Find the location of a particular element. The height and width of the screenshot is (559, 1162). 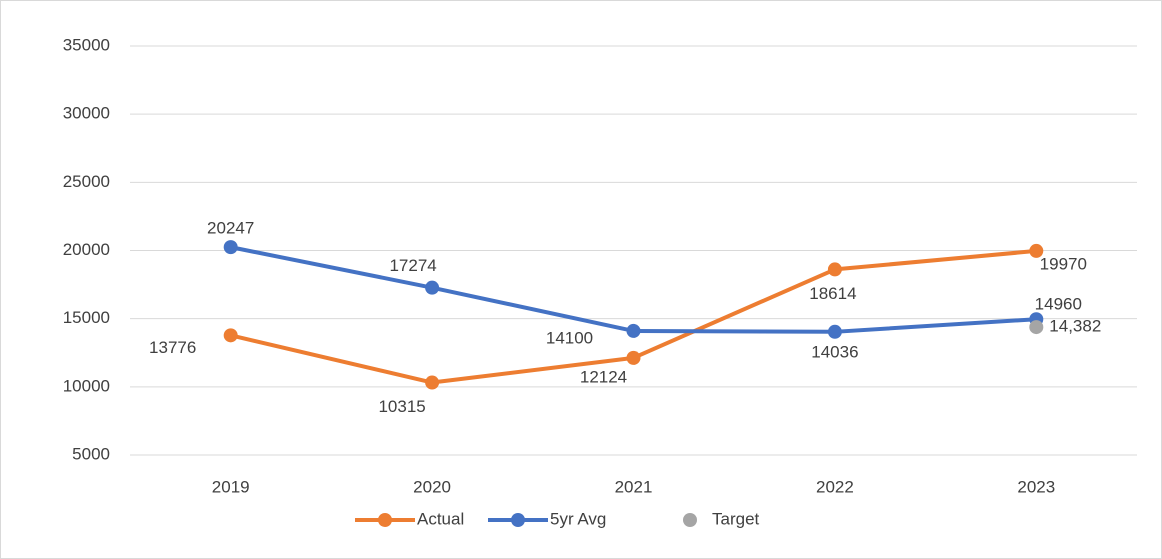

data-label: 14960 is located at coordinates (1058, 304).